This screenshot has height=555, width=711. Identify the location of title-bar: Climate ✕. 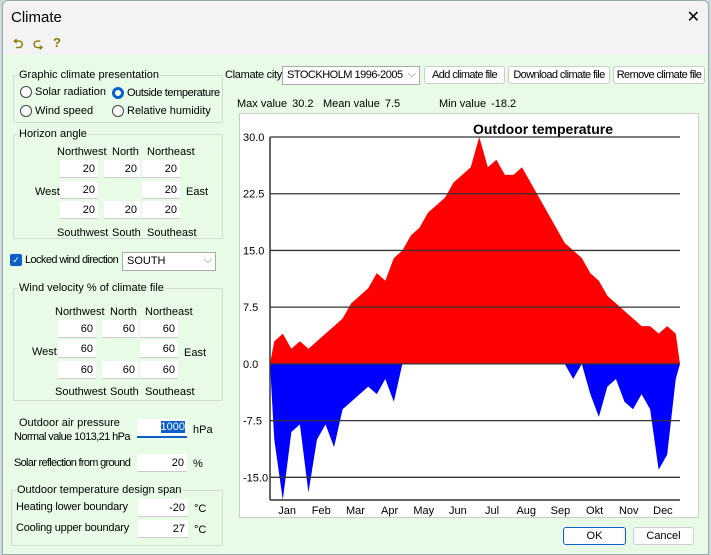
(355, 18).